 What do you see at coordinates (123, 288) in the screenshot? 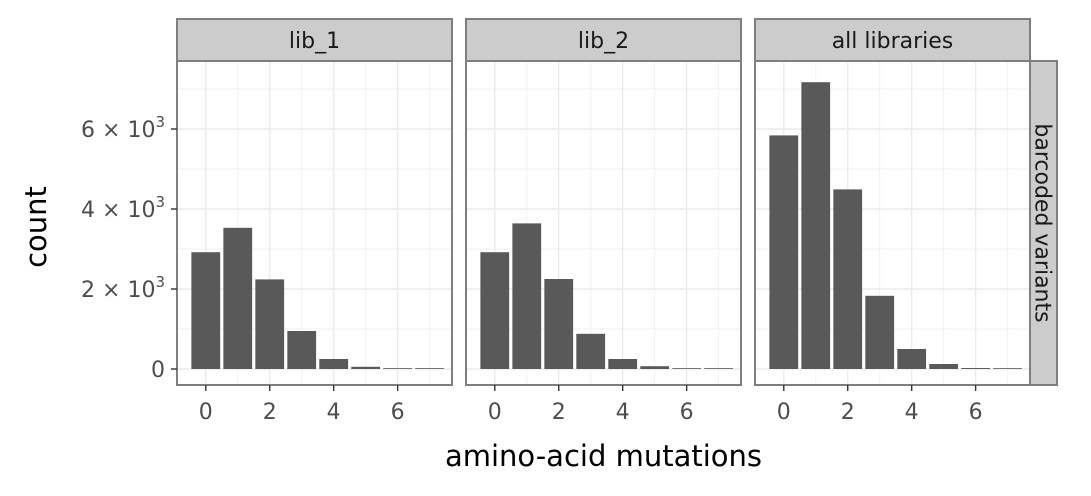
I see `y-tick-label: 2 × 10³` at bounding box center [123, 288].